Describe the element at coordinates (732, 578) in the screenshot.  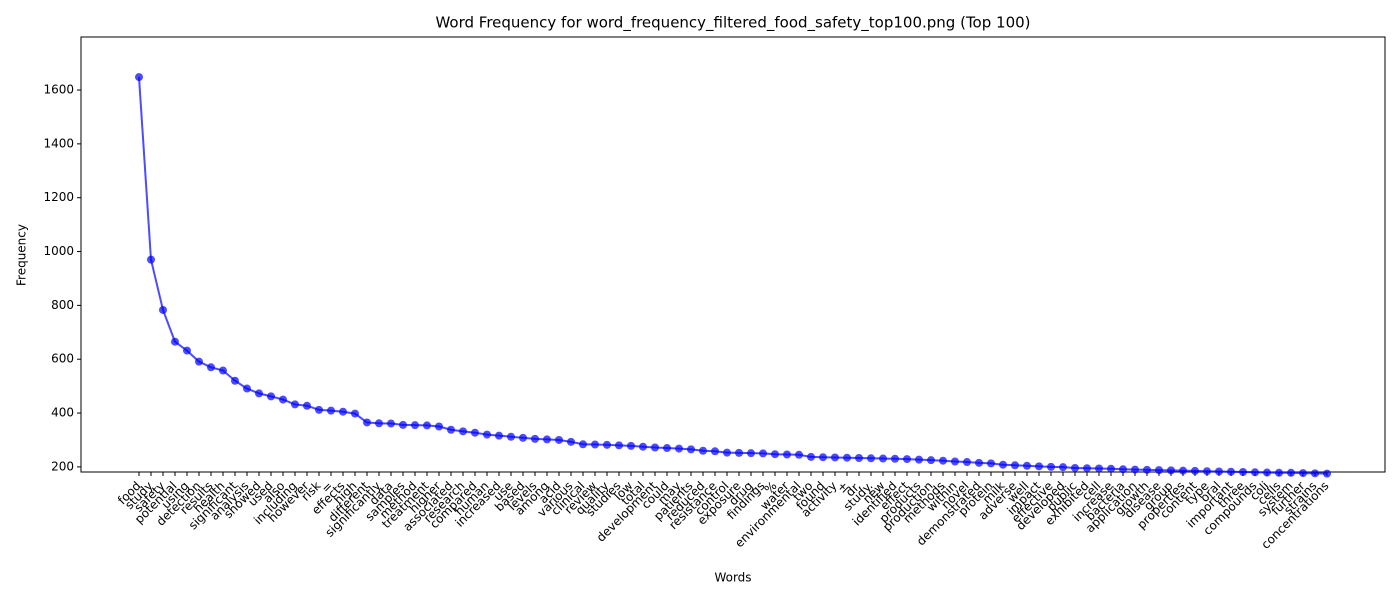
I see `x-axis-label: Words` at that location.